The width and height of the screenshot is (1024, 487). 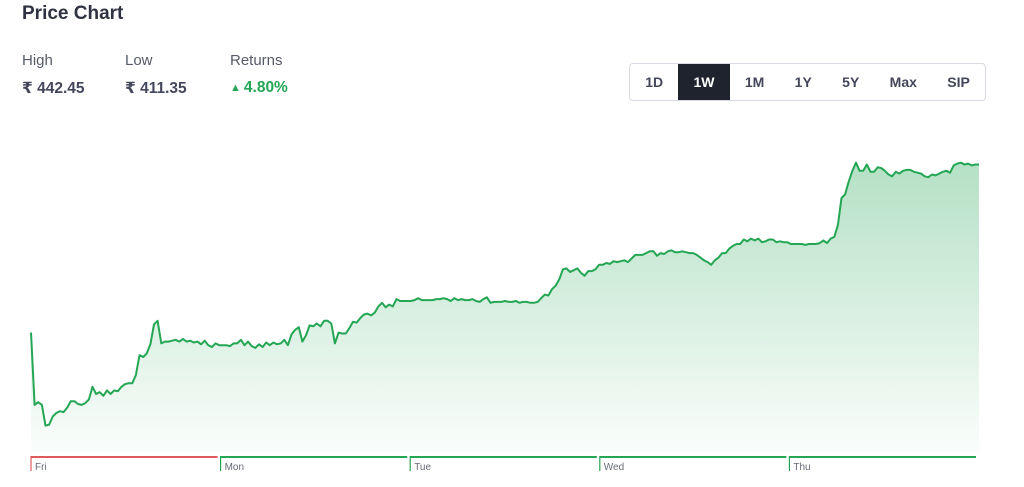 I want to click on stat-returns-label: Returns, so click(x=256, y=60).